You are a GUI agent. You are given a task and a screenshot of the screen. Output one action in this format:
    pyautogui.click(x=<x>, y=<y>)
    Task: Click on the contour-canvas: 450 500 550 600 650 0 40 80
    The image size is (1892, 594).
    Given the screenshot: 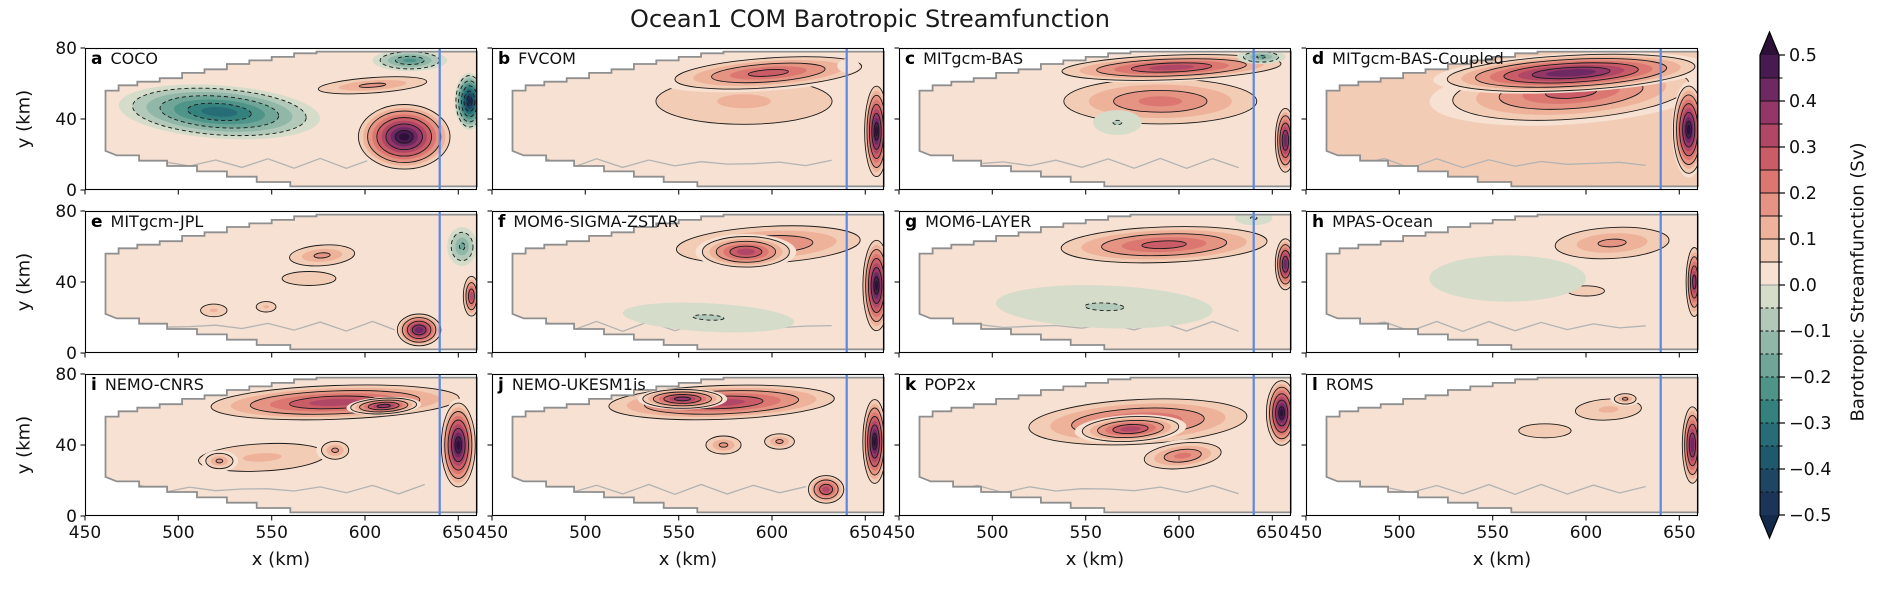 What is the action you would take?
    pyautogui.click(x=266, y=454)
    